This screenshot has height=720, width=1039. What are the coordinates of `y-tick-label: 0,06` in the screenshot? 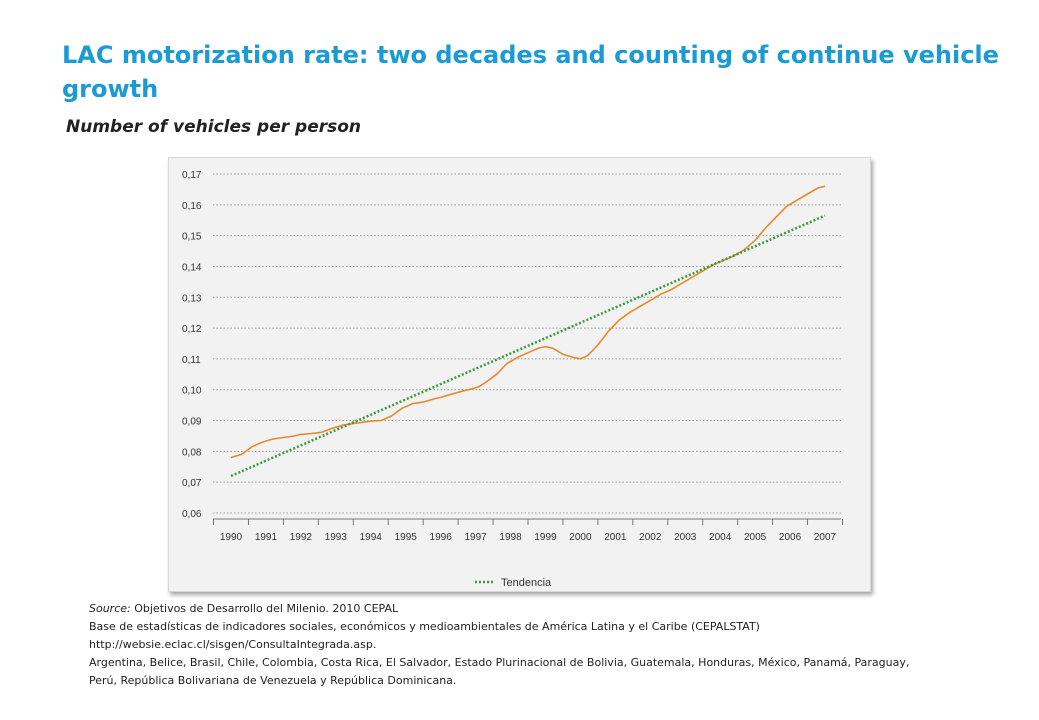 It's located at (192, 514).